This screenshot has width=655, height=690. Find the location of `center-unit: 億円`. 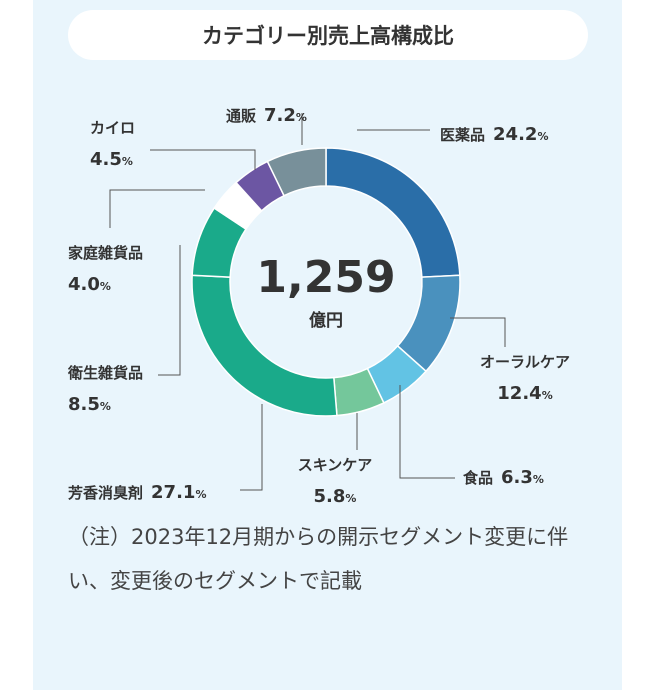

center-unit: 億円 is located at coordinates (326, 320).